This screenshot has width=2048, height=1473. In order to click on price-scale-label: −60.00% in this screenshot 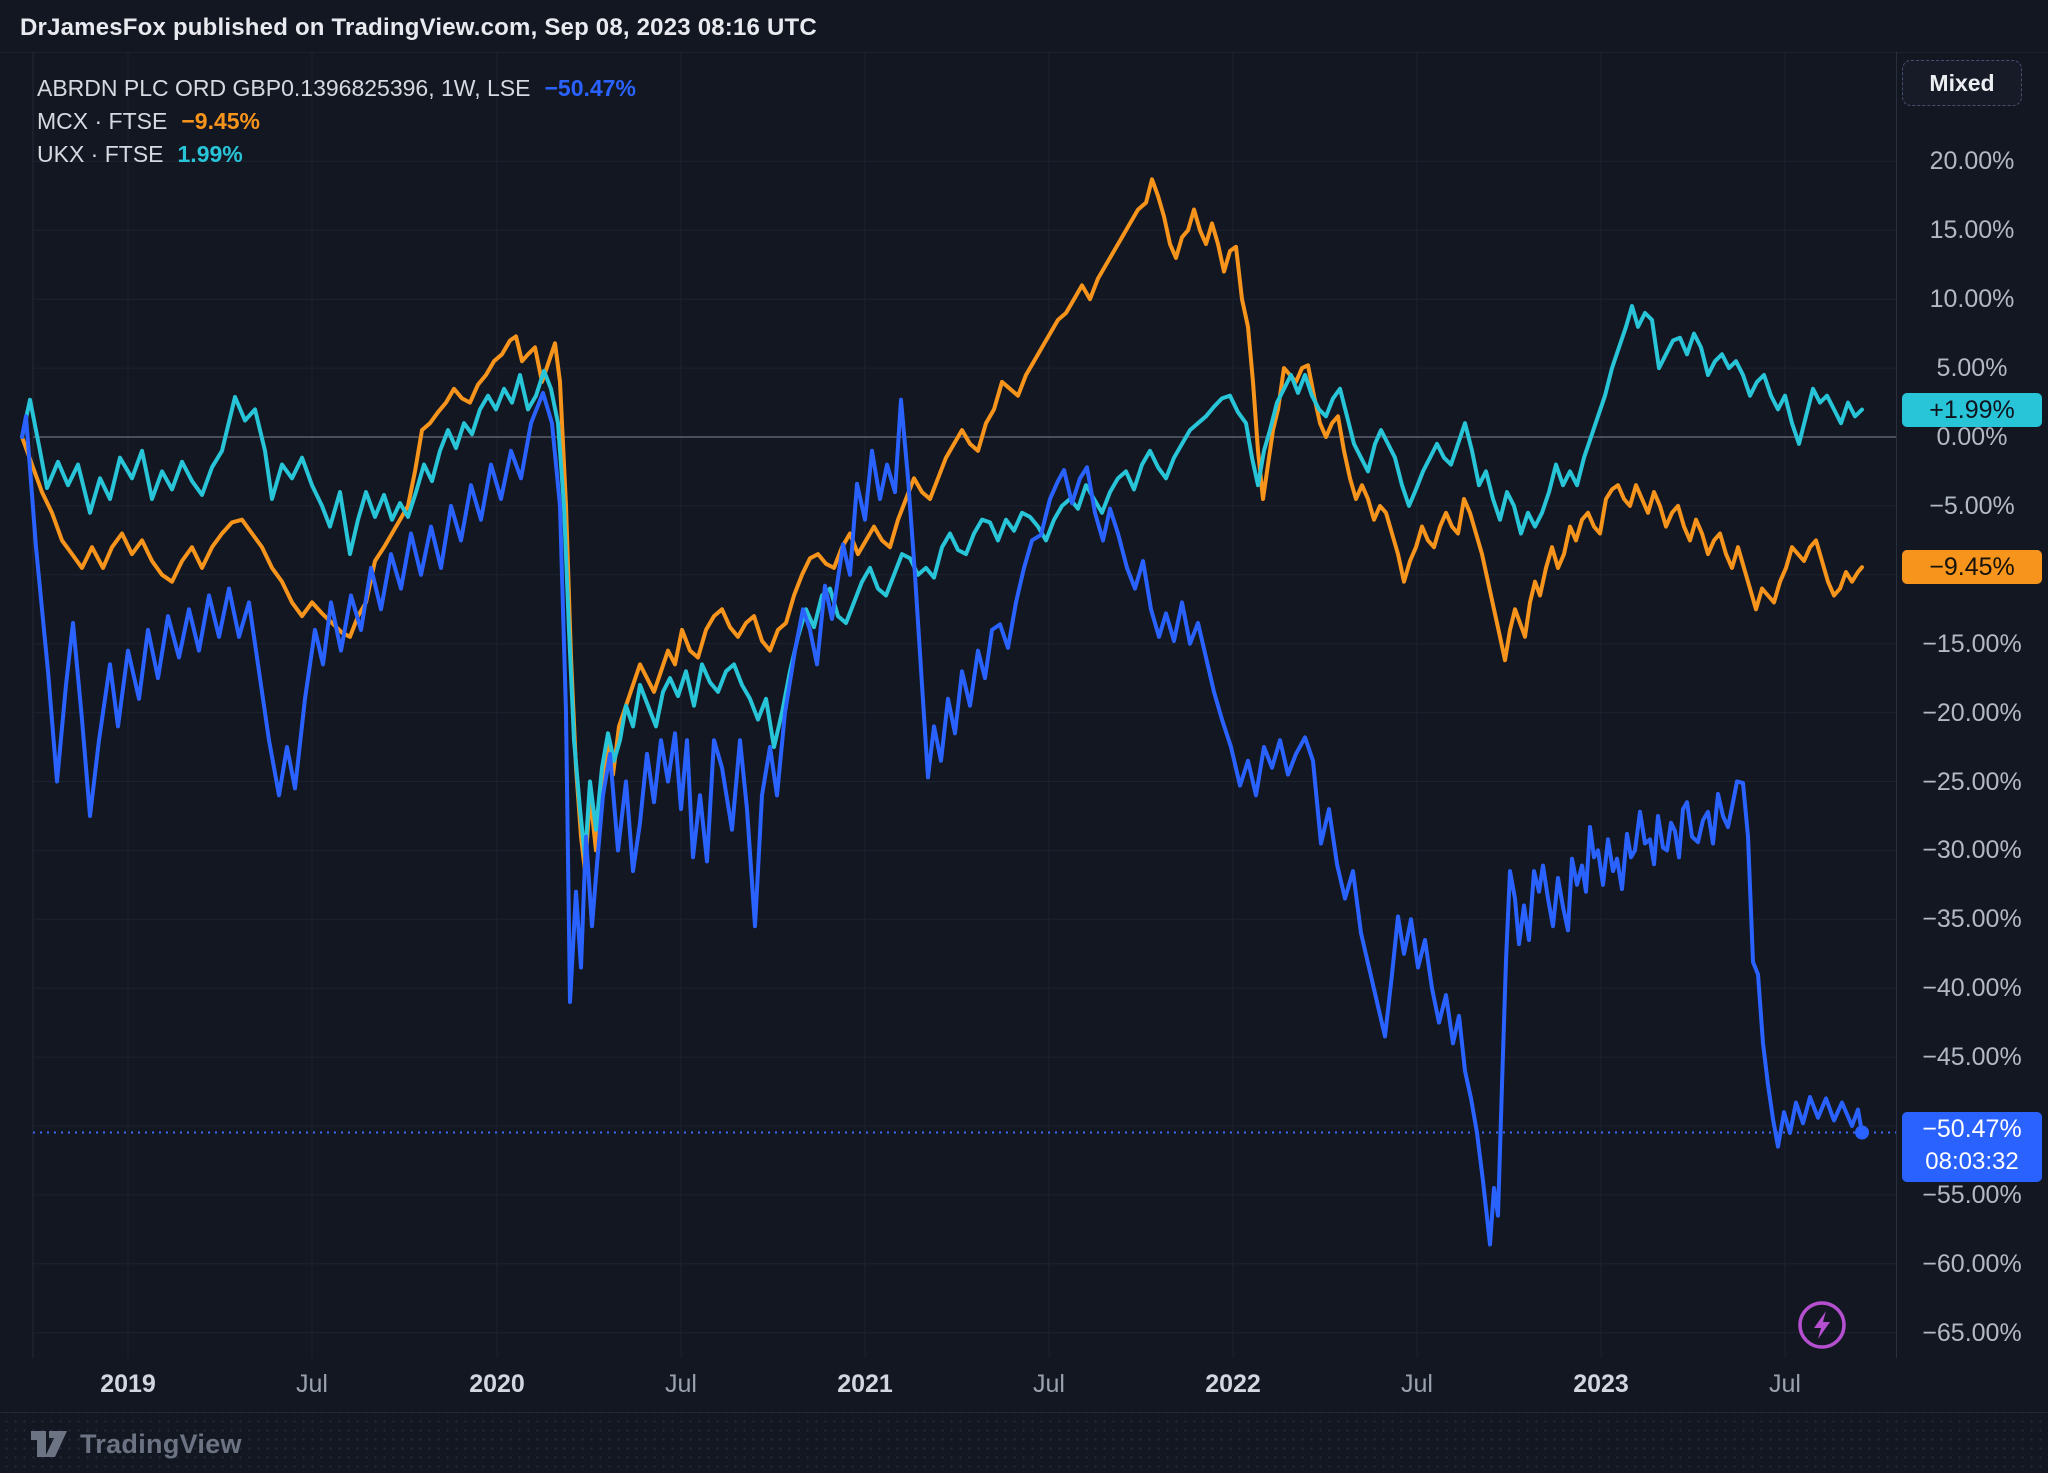, I will do `click(1972, 1263)`.